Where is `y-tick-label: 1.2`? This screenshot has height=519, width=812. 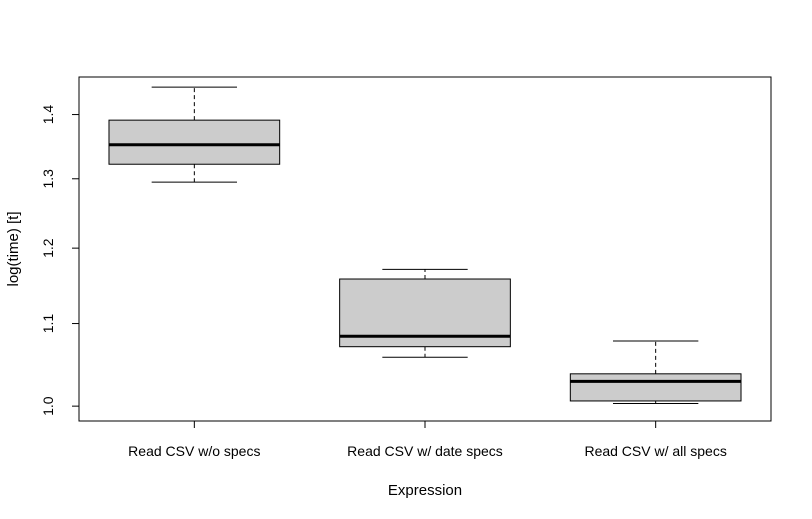
y-tick-label: 1.2 is located at coordinates (48, 248).